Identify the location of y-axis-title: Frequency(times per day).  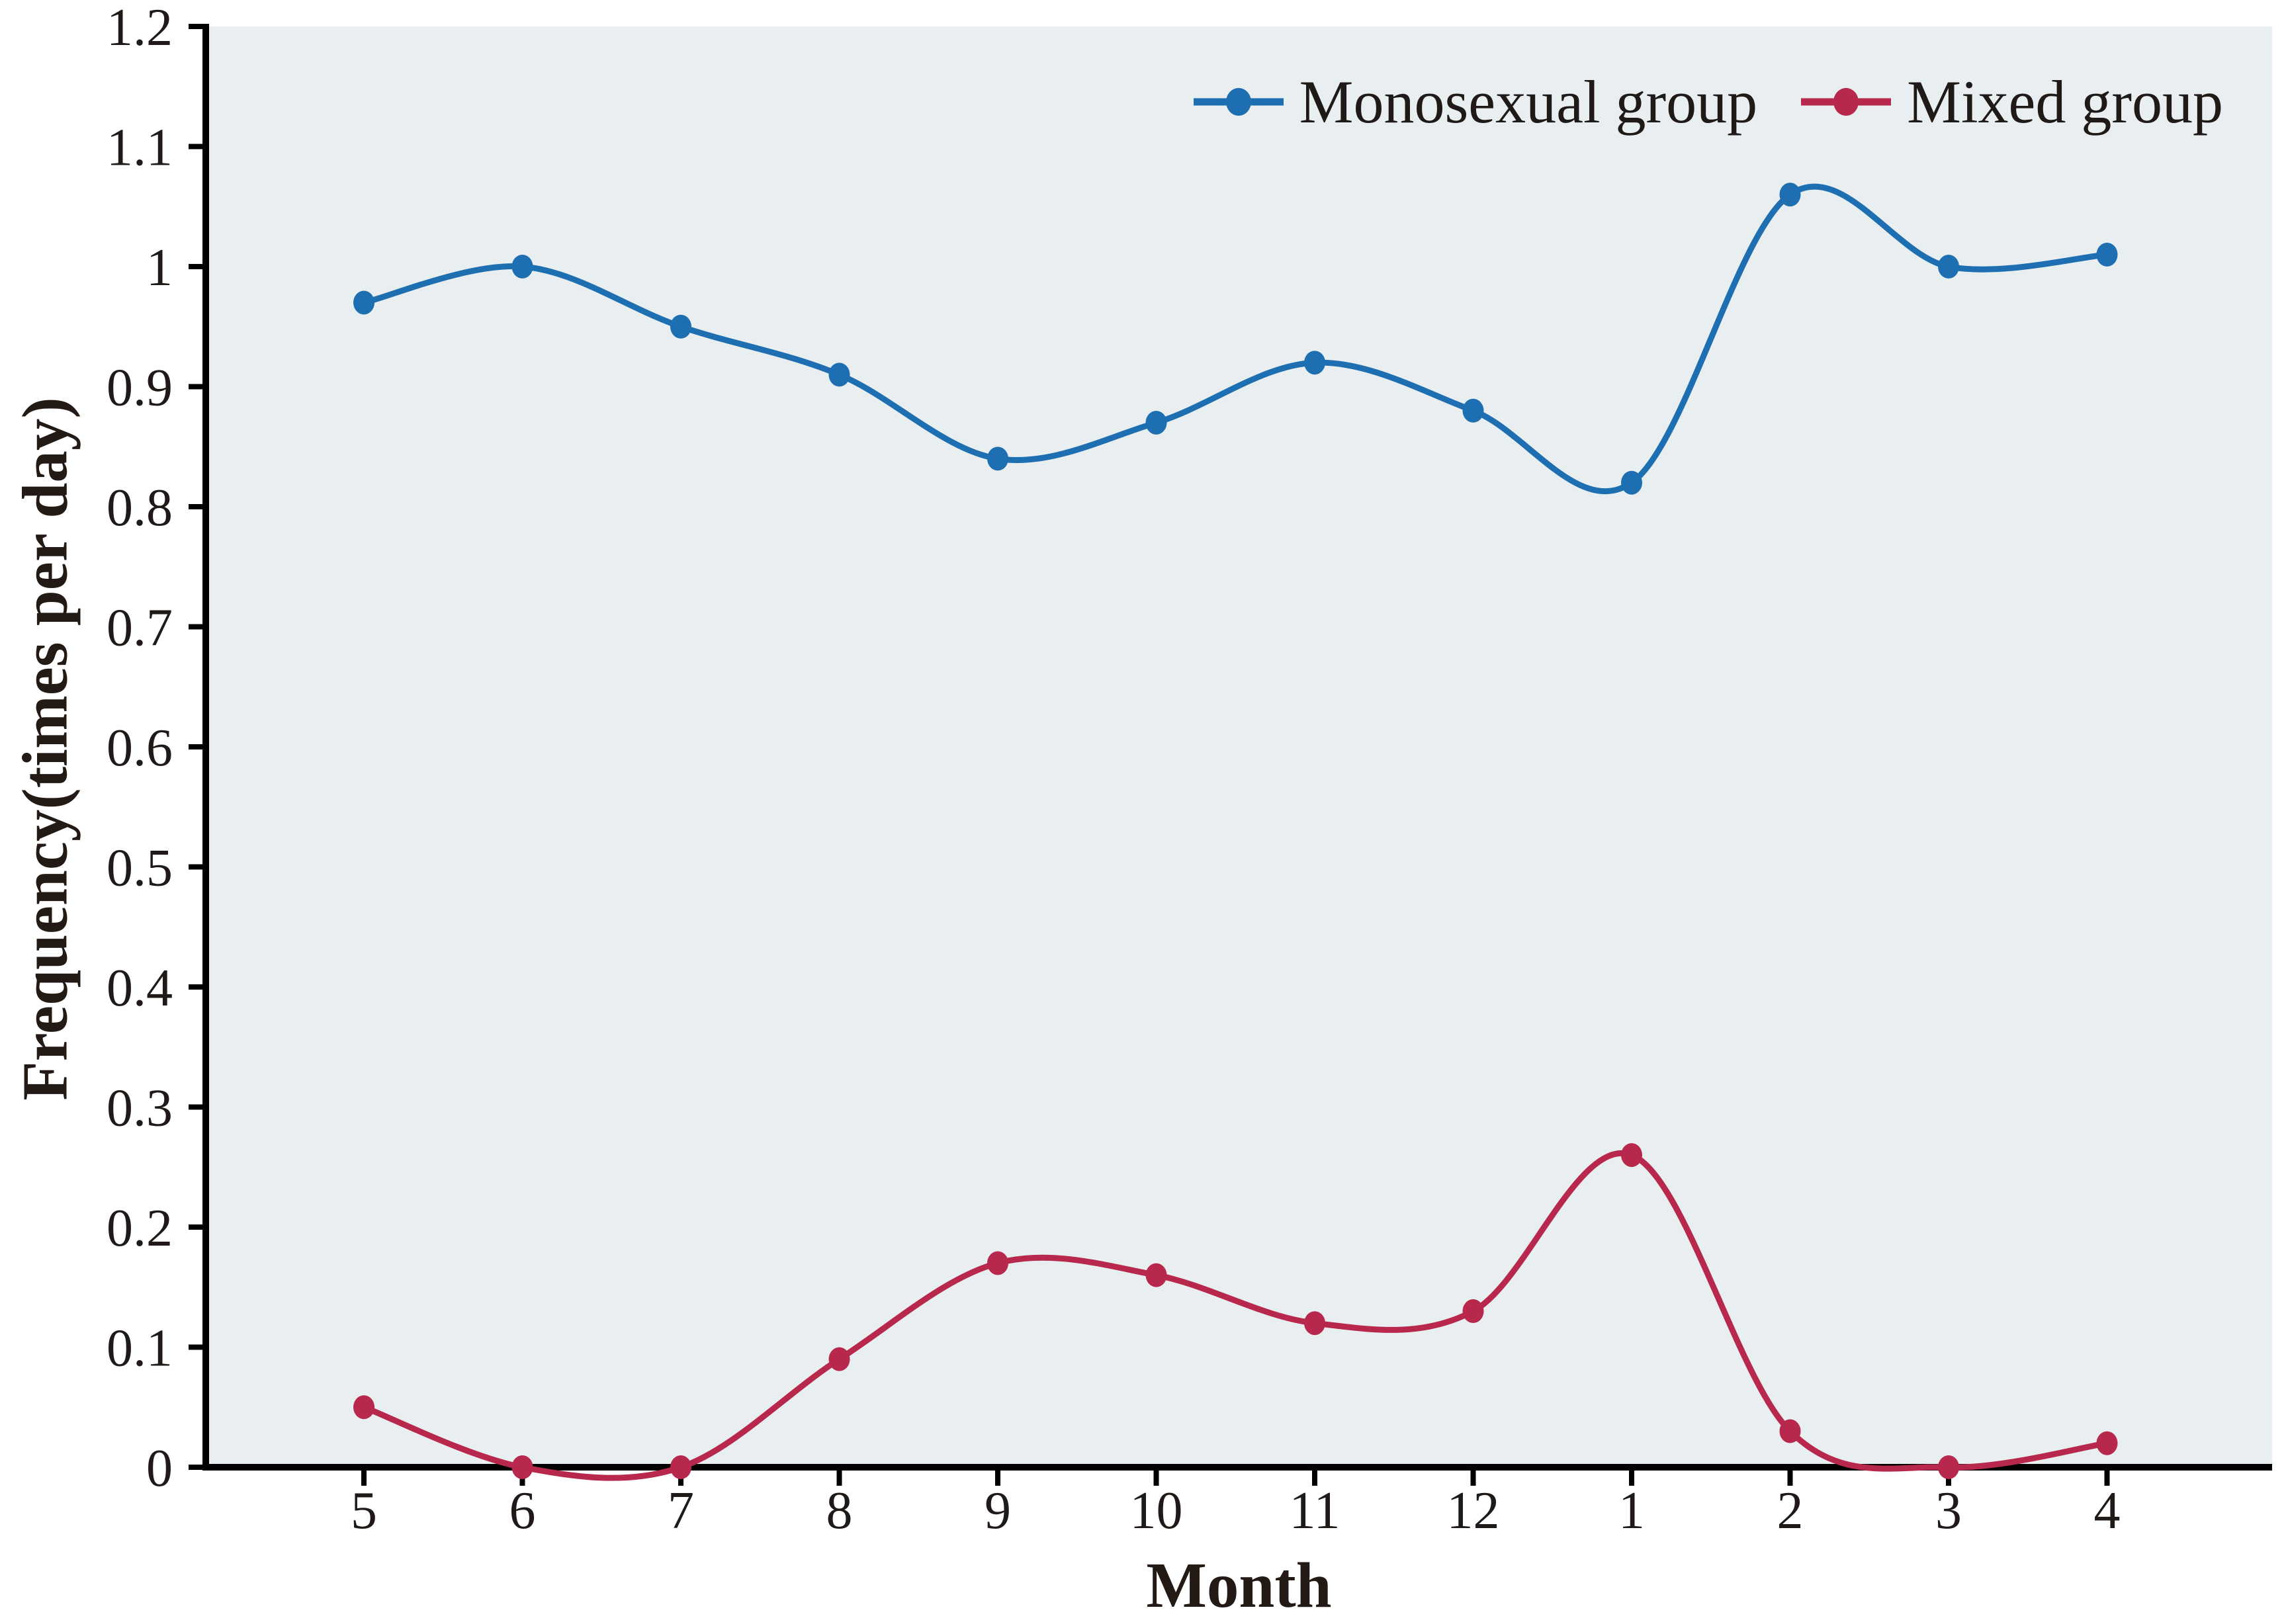
(45, 749).